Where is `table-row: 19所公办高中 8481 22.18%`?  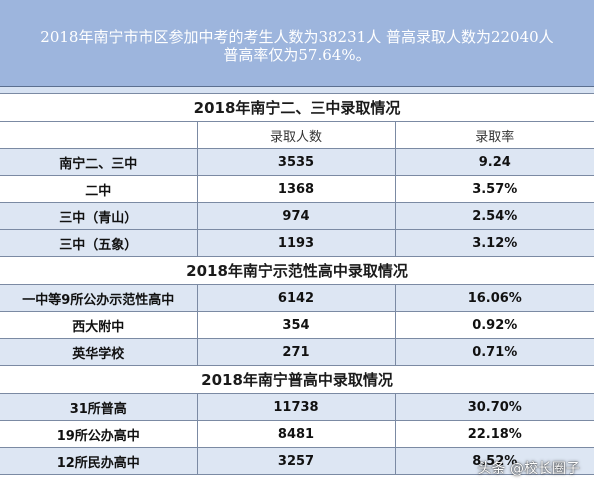 table-row: 19所公办高中 8481 22.18% is located at coordinates (297, 434).